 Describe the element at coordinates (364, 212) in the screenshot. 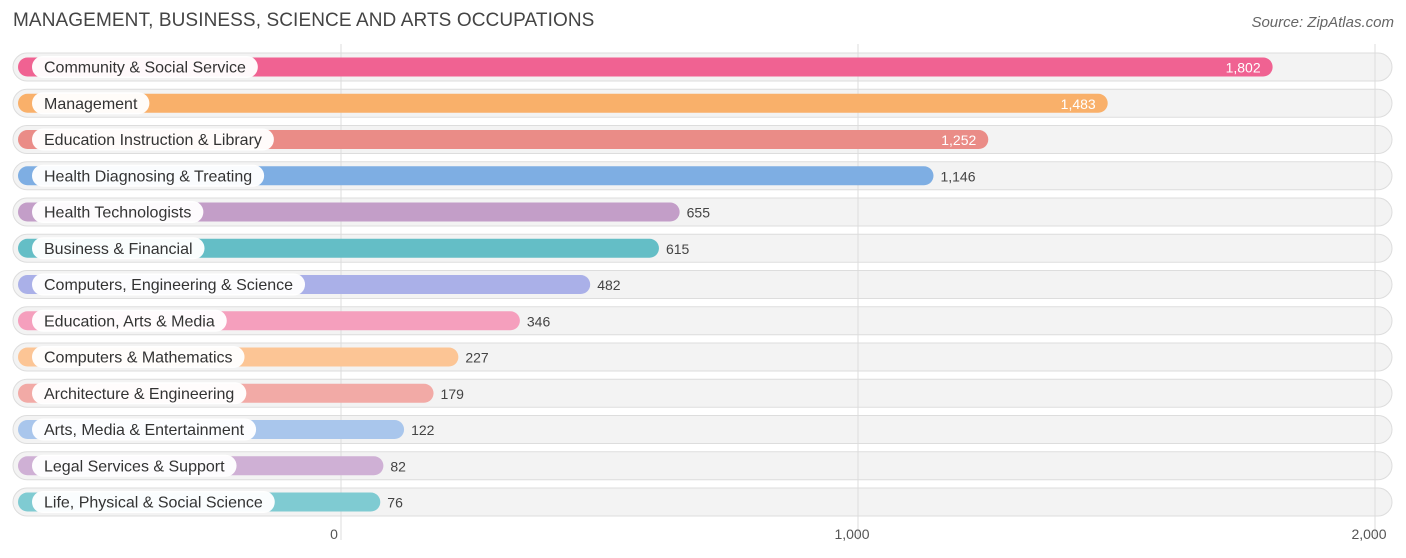

I see `bar-row: Health Technologists 655` at that location.